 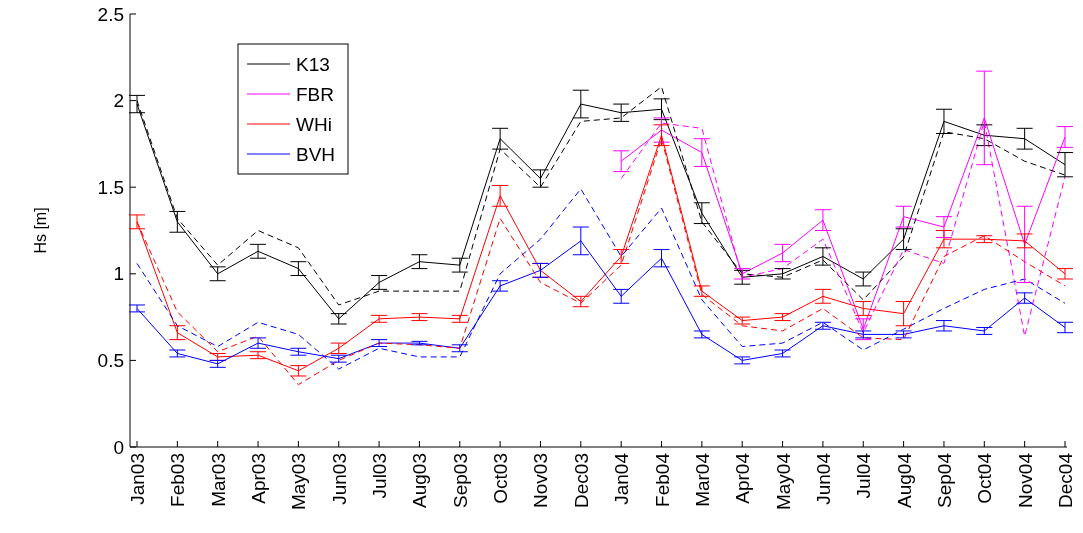 What do you see at coordinates (110, 187) in the screenshot?
I see `y-tick-label: 1.5` at bounding box center [110, 187].